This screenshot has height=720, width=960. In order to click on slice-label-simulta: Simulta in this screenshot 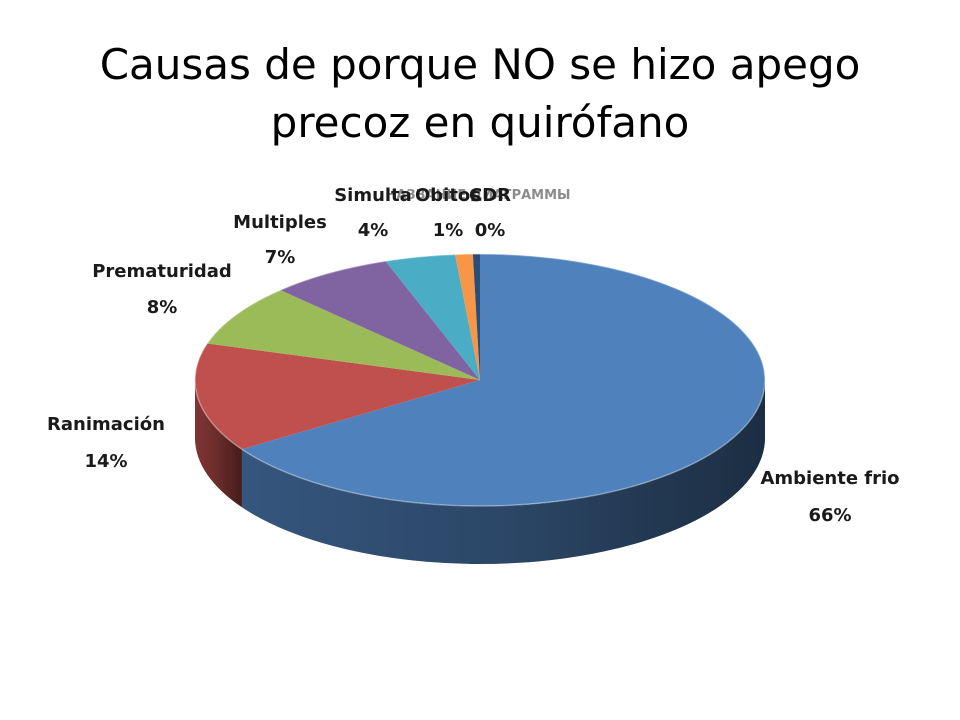, I will do `click(373, 195)`.